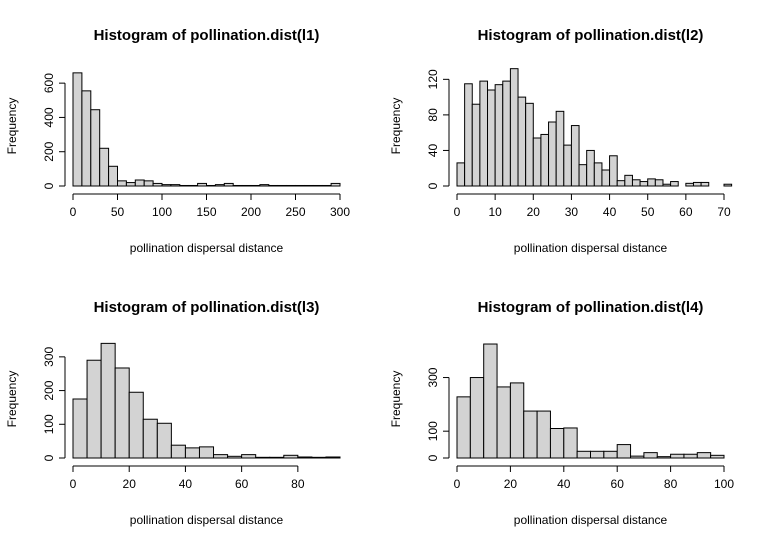 This screenshot has width=768, height=544. I want to click on x-tick-label: 30, so click(572, 212).